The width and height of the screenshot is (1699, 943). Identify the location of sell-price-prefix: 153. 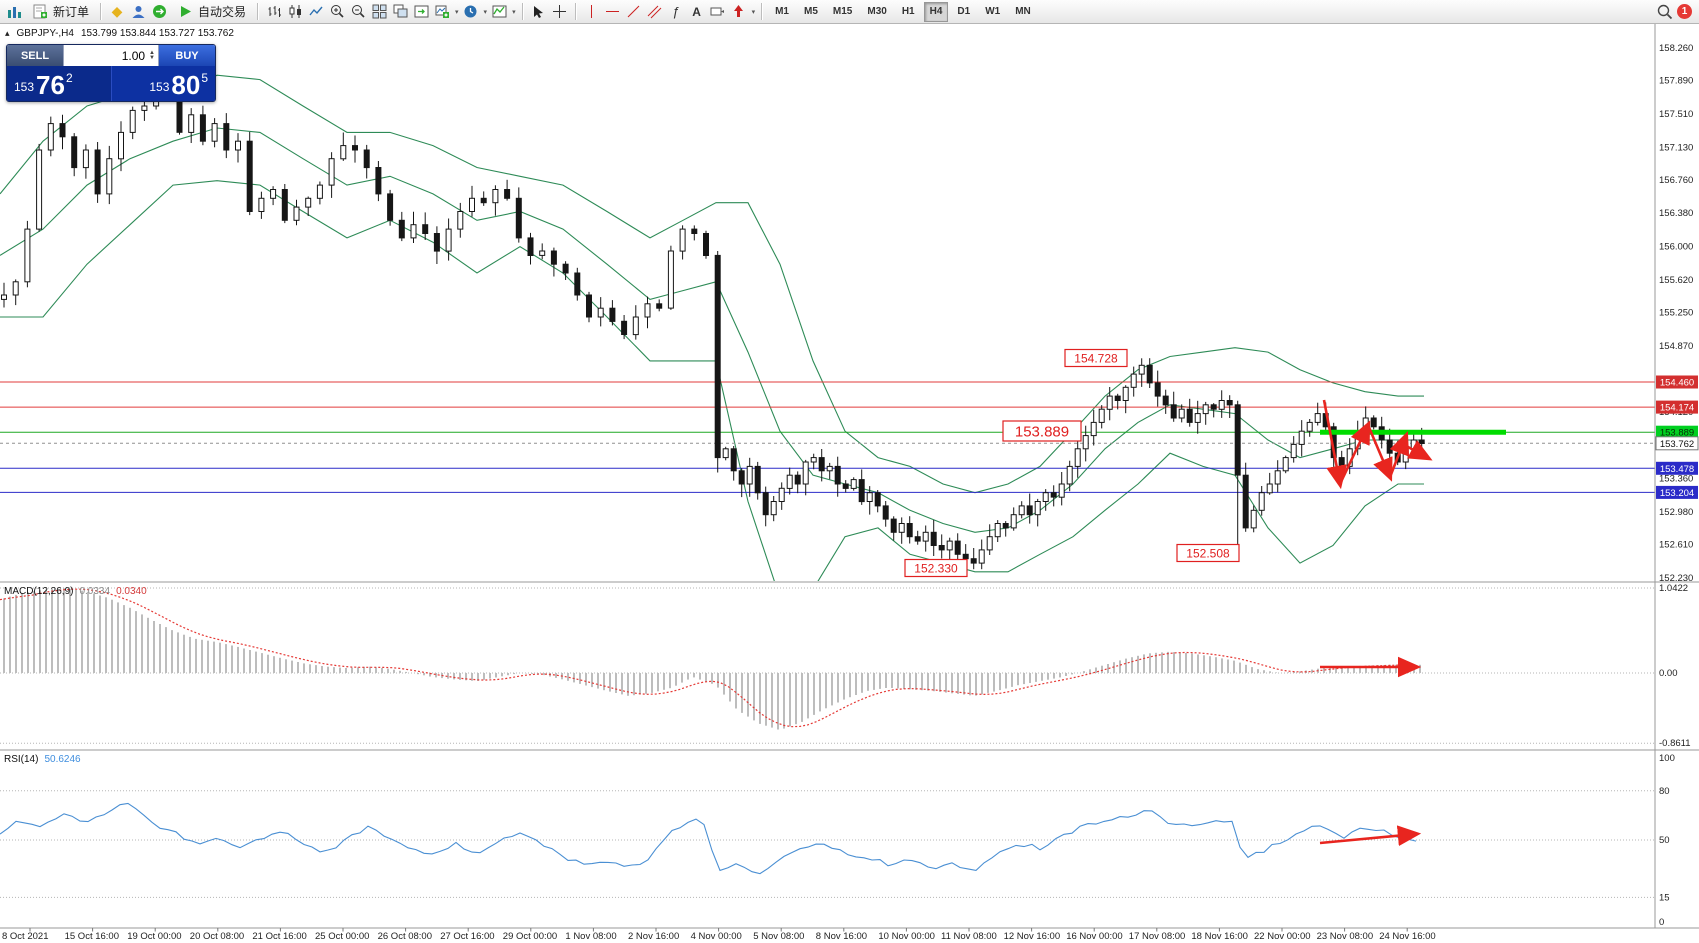
(24, 87).